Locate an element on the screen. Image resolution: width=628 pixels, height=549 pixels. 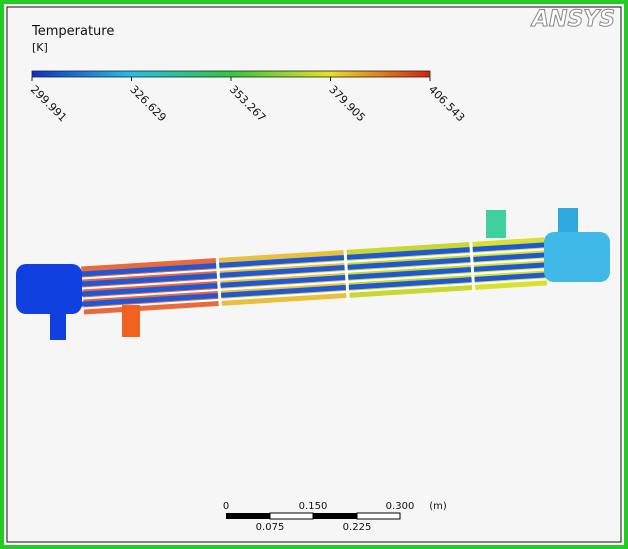
colorbar is located at coordinates (231, 74).